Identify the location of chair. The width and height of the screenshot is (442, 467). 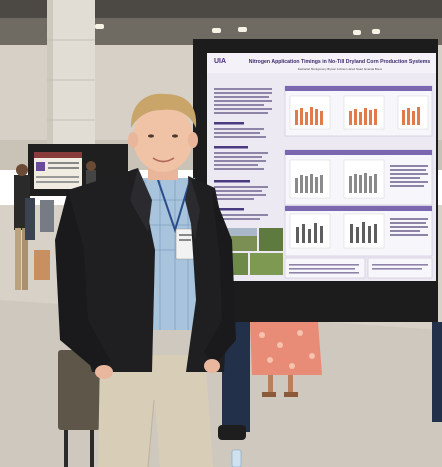
(79, 390).